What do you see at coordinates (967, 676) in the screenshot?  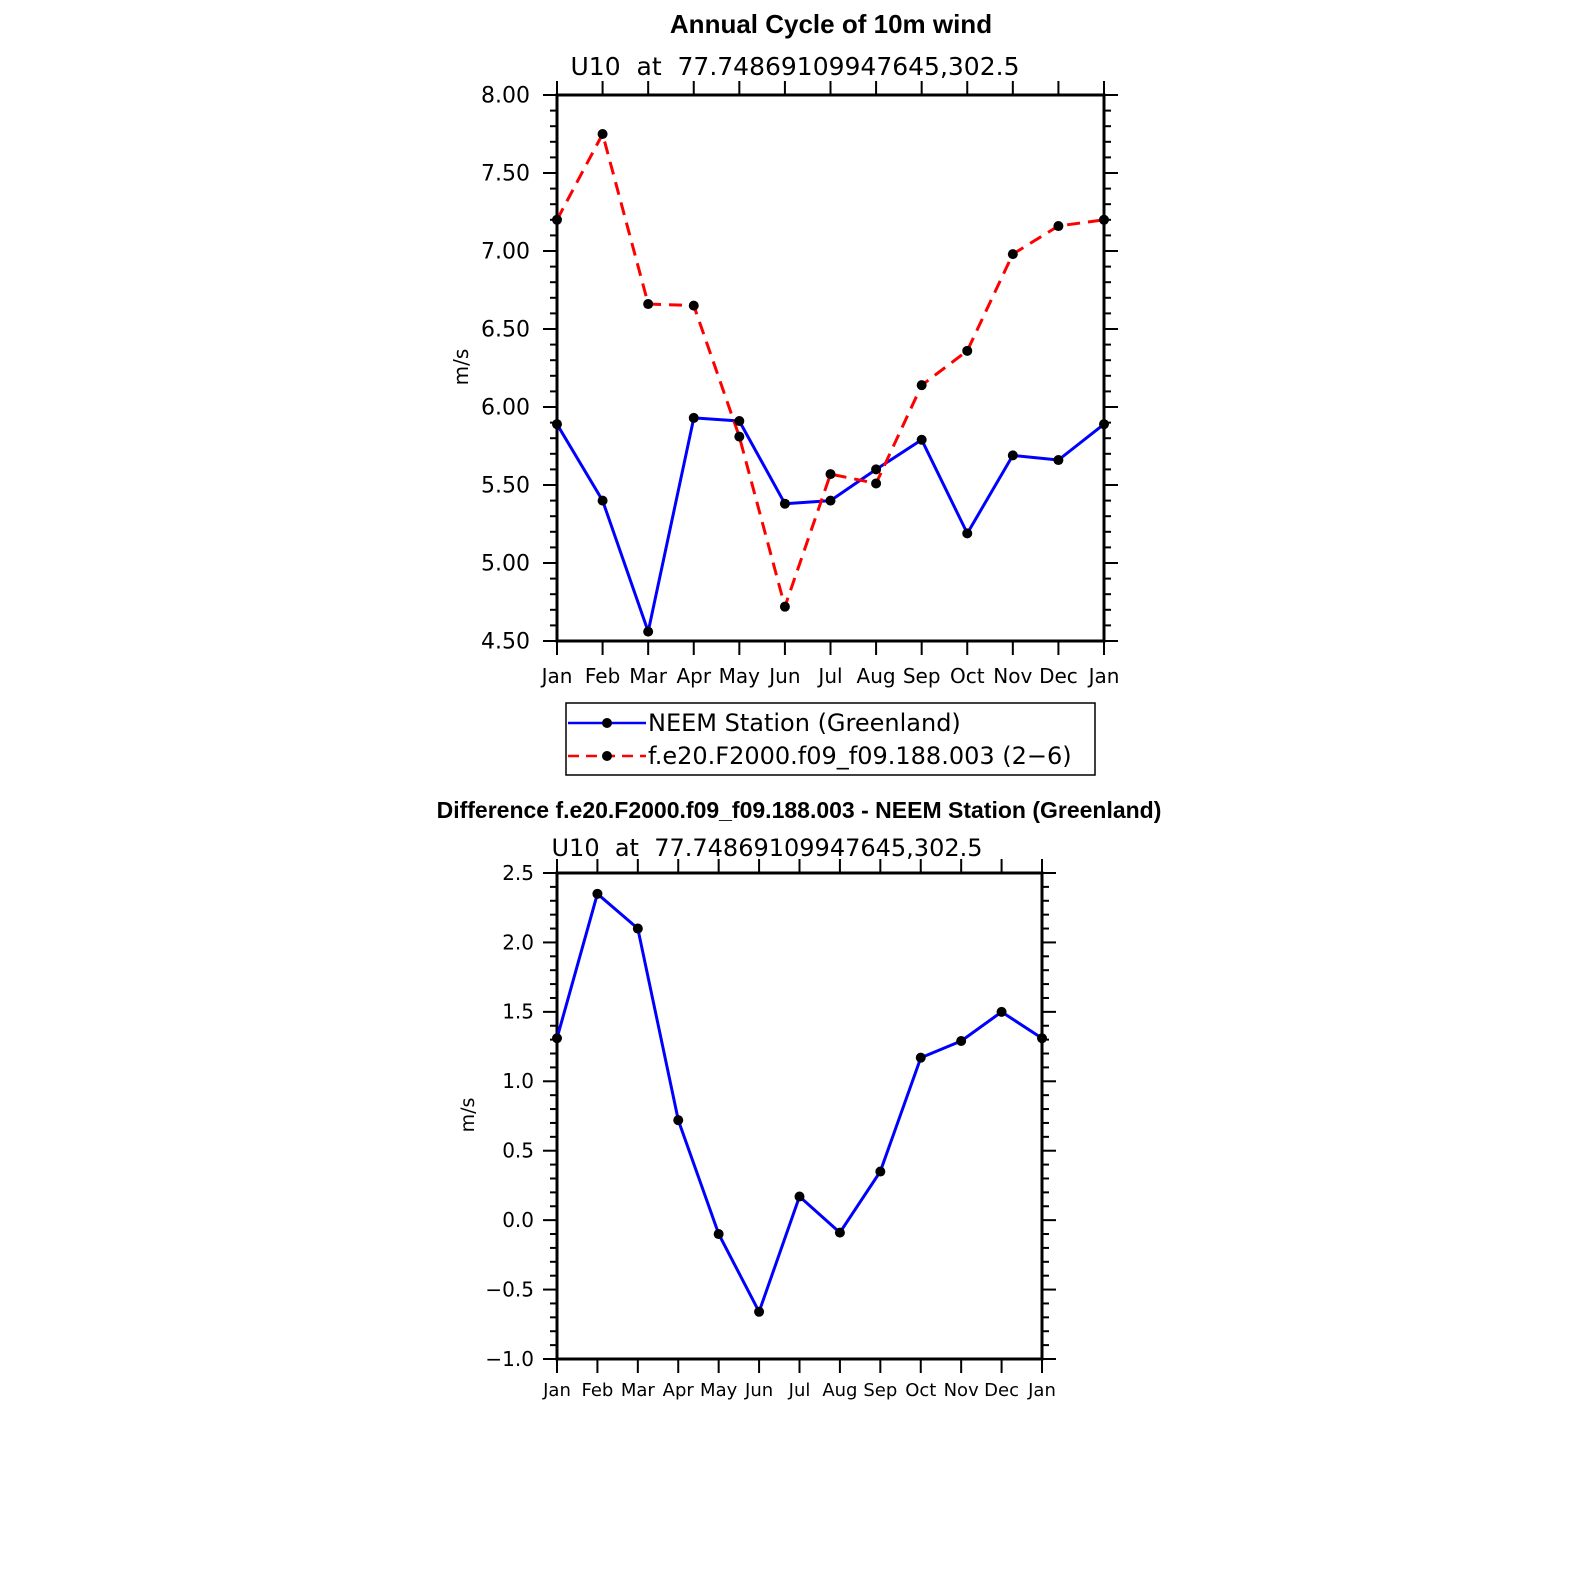 I see `x-tick-label: Oct` at bounding box center [967, 676].